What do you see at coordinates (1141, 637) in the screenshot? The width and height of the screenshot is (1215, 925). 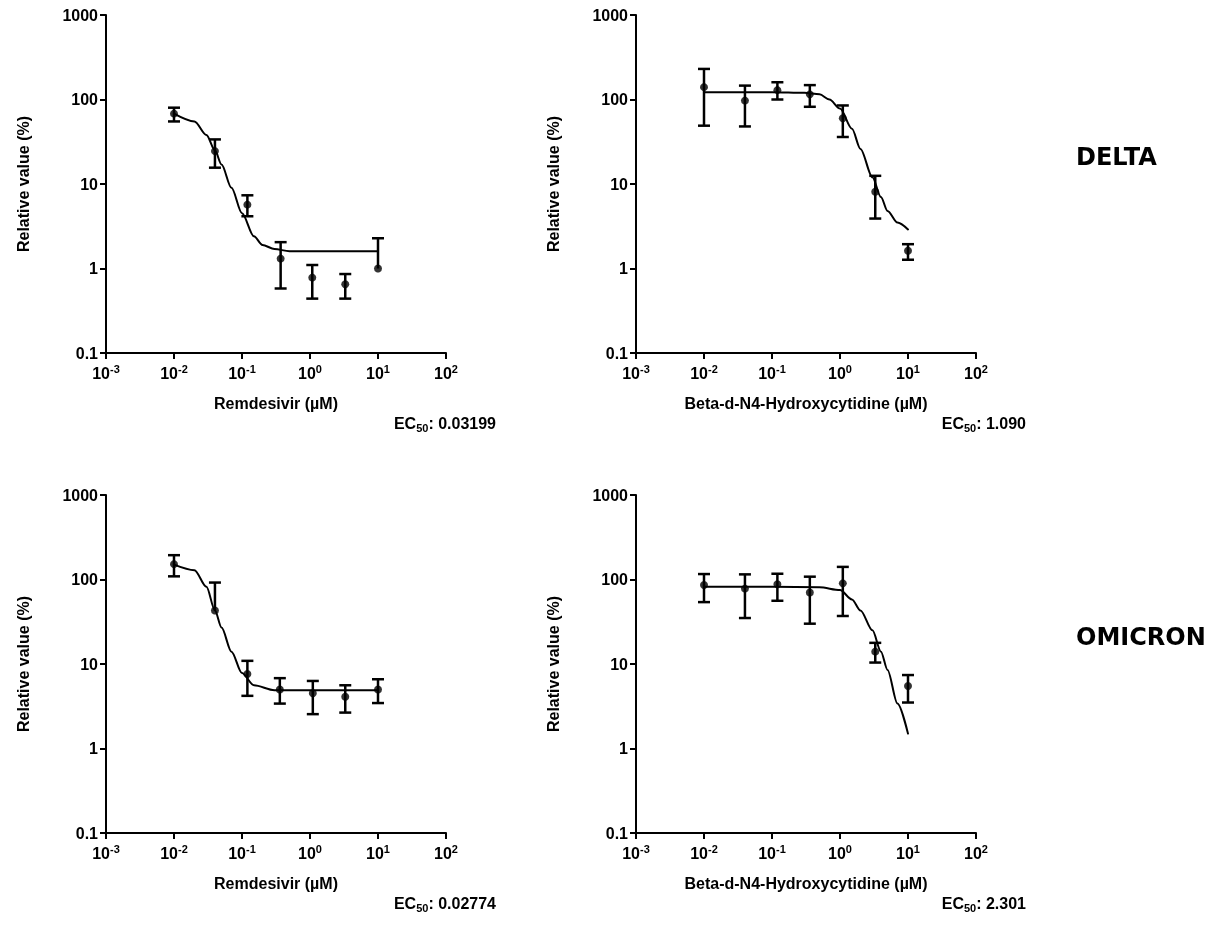 I see `text: OMICRON` at bounding box center [1141, 637].